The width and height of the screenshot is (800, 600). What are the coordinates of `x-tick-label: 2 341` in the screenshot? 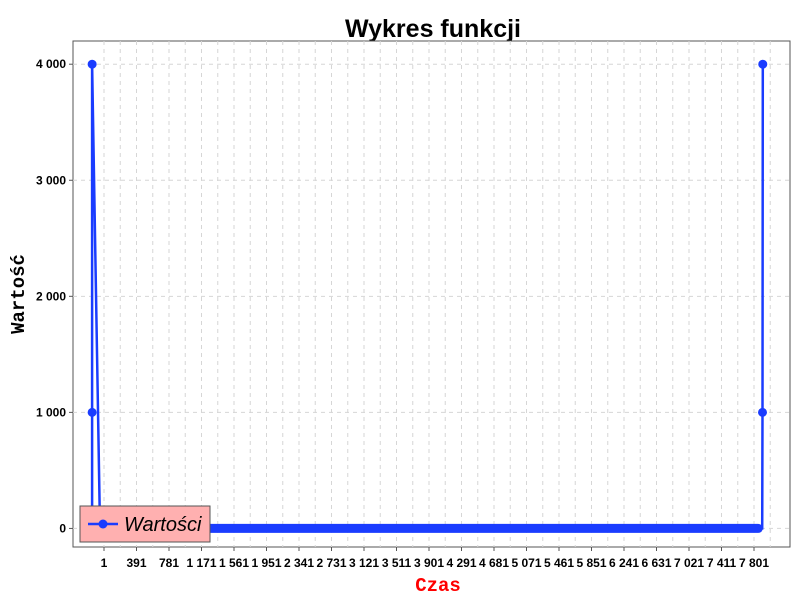 It's located at (299, 563).